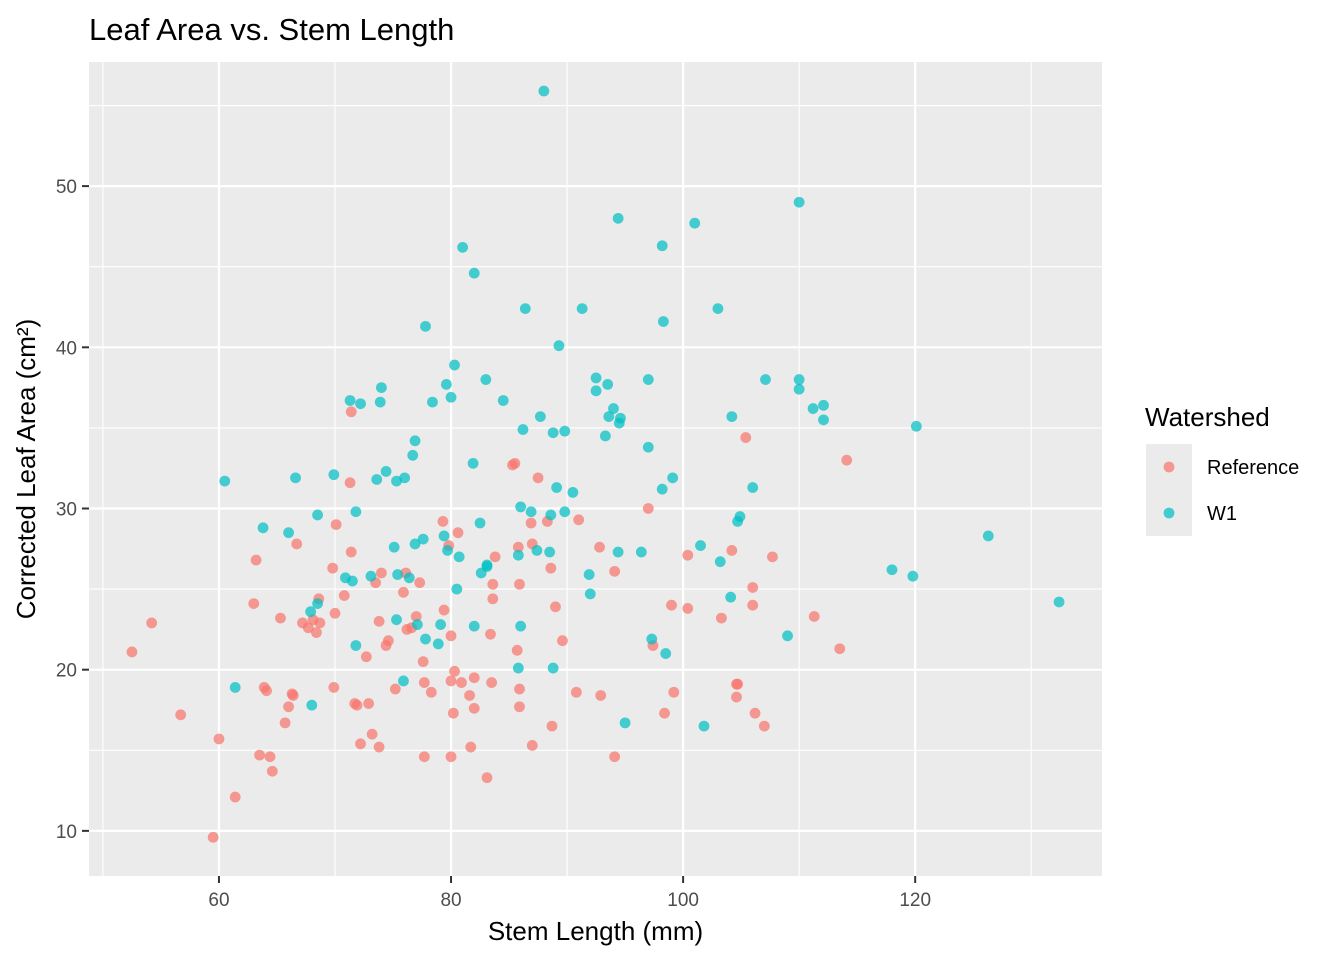 The image size is (1344, 960). Describe the element at coordinates (26, 469) in the screenshot. I see `y-axis-title: Corrected Leaf Area (cm²)` at that location.